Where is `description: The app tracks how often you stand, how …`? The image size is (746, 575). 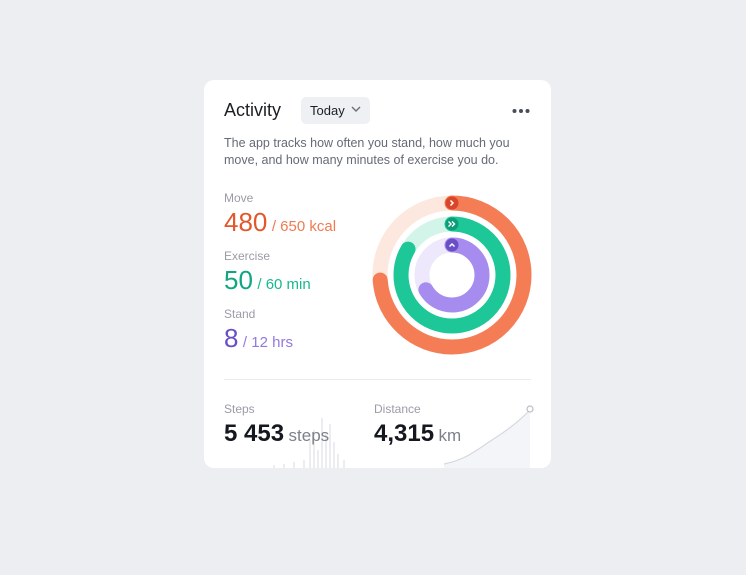 description: The app tracks how often you stand, how … is located at coordinates (367, 151).